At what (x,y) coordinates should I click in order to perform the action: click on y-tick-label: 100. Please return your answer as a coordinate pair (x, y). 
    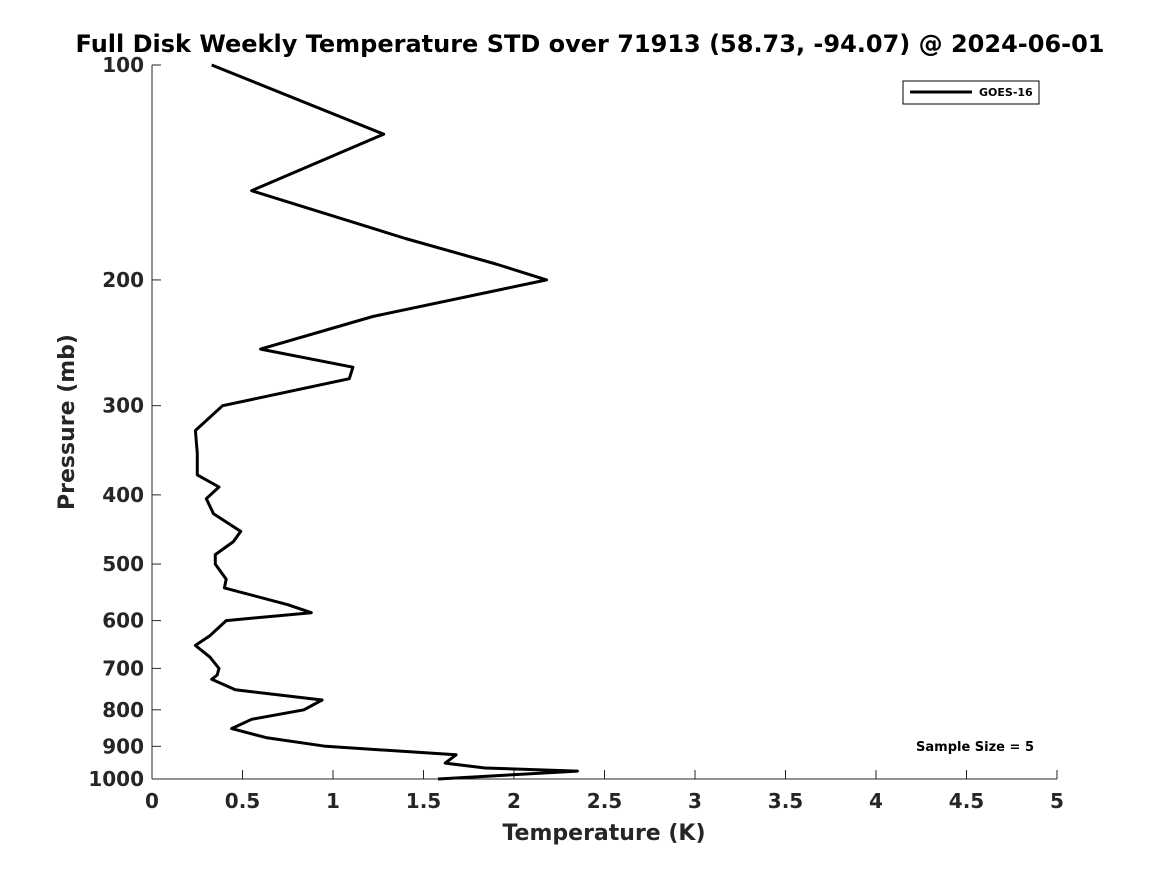
    Looking at the image, I should click on (123, 65).